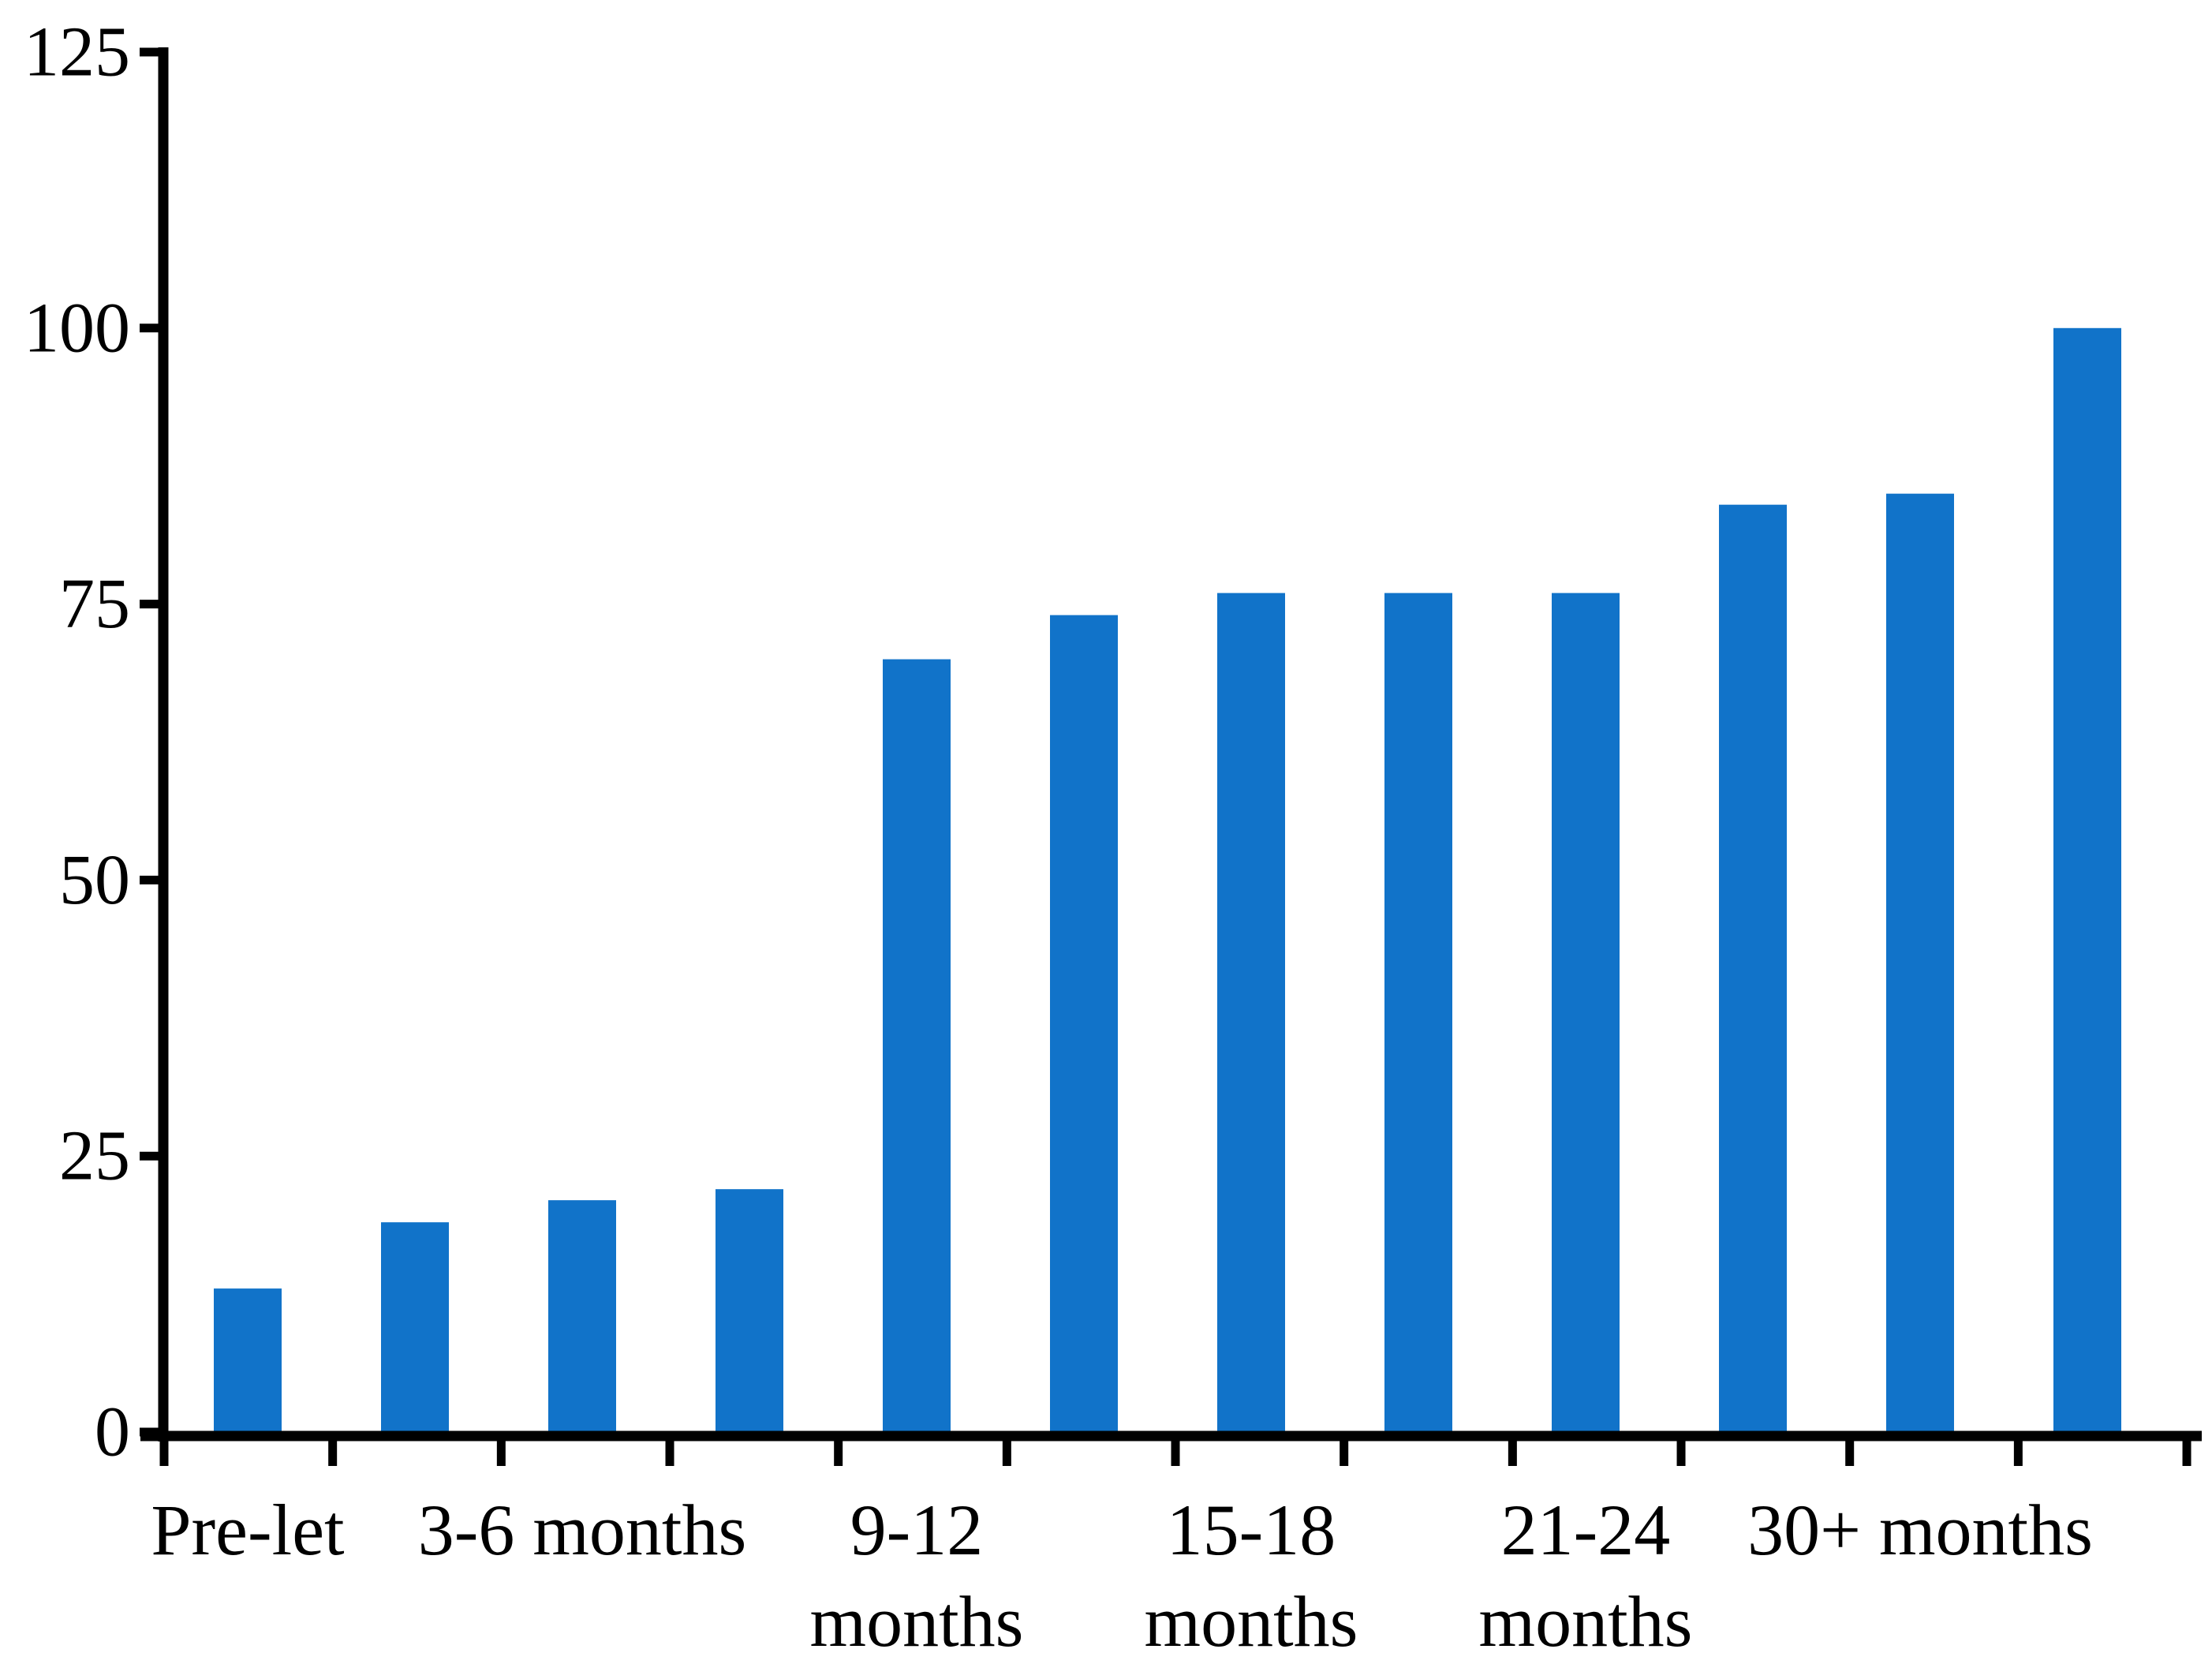 The width and height of the screenshot is (2212, 1679). What do you see at coordinates (94, 880) in the screenshot?
I see `y-tick-label: 50` at bounding box center [94, 880].